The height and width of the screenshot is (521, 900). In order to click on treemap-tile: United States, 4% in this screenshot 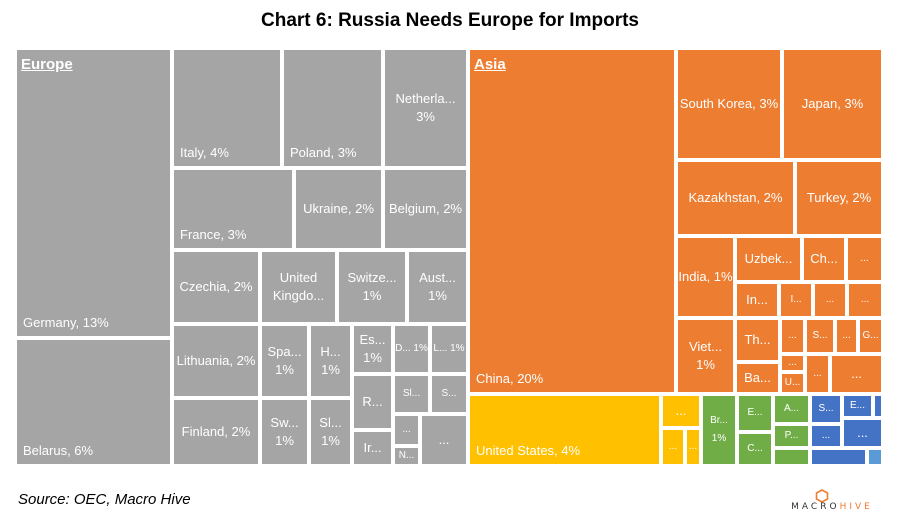, I will do `click(564, 430)`.